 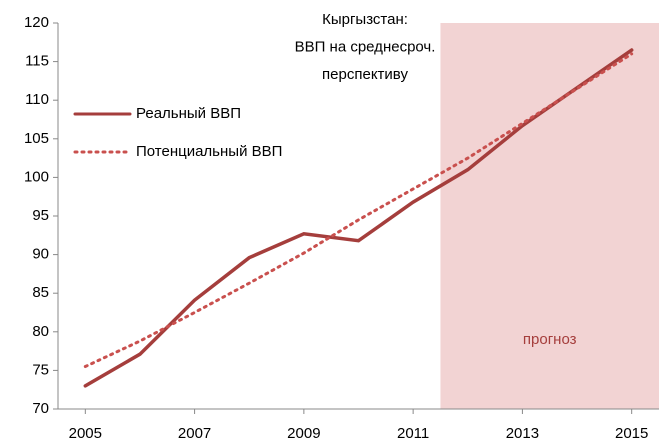 I want to click on chart-title: Кыргызстан:, so click(x=365, y=19).